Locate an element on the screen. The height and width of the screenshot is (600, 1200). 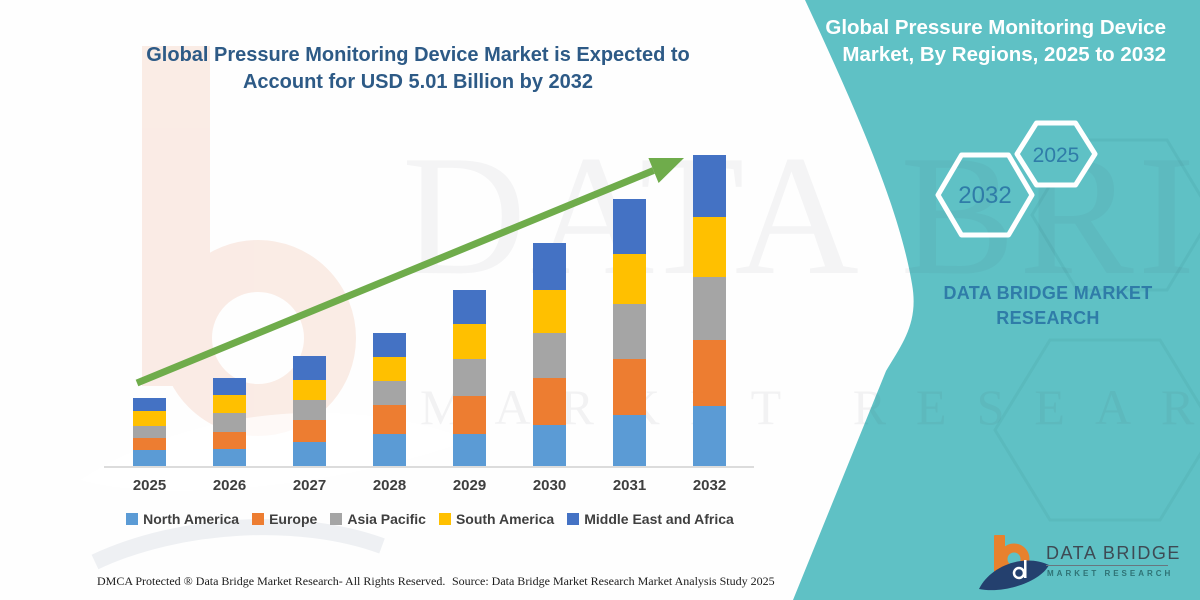
brand-text: DATA BRIDGE MARKET RESEARCH is located at coordinates (1048, 305).